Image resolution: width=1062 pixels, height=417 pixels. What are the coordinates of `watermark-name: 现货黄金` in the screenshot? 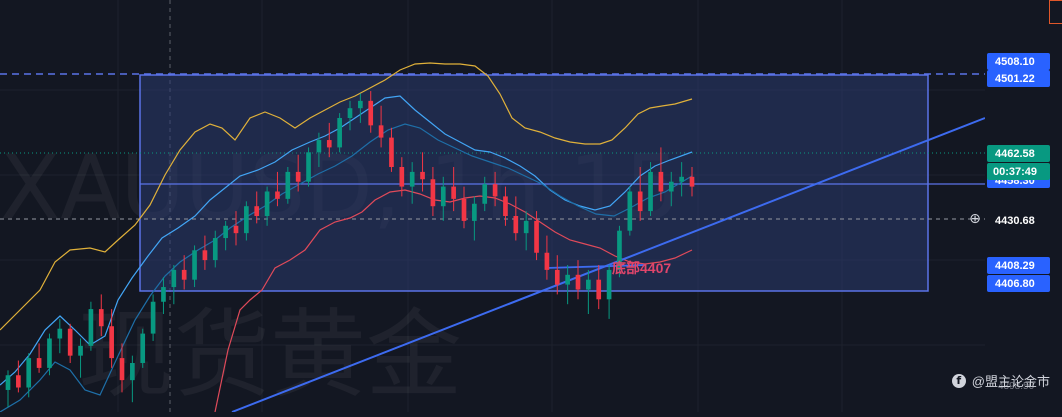 It's located at (270, 355).